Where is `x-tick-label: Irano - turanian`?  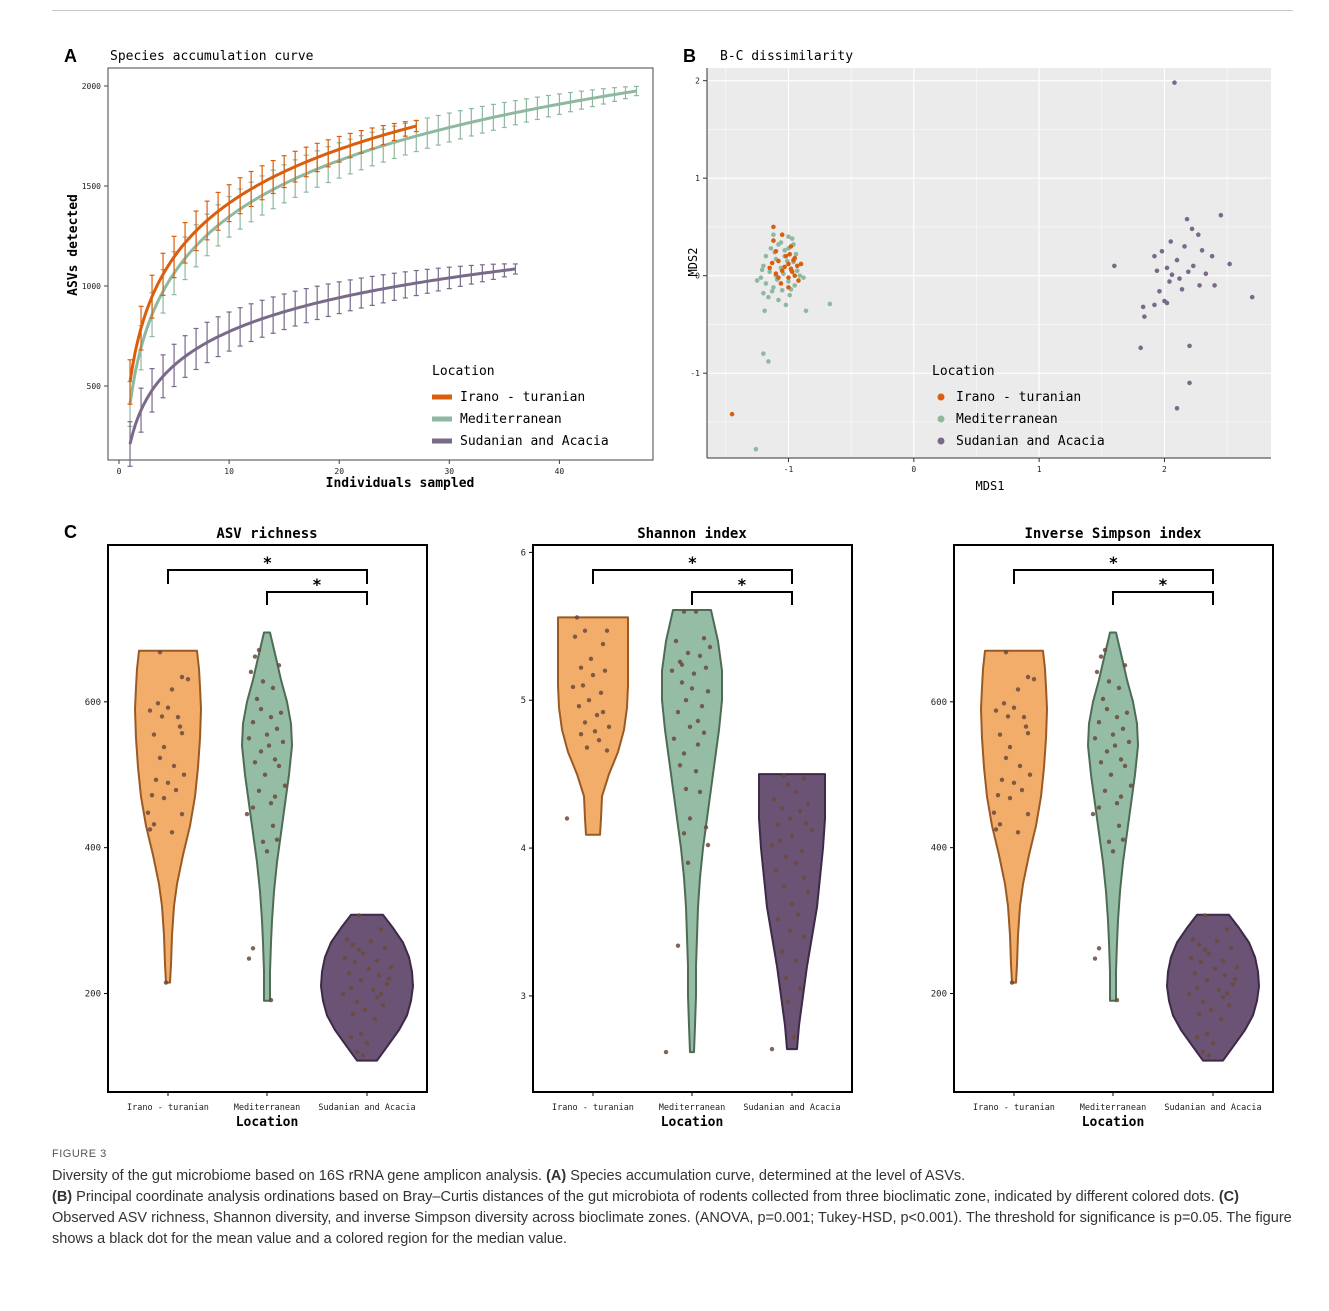 x-tick-label: Irano - turanian is located at coordinates (168, 1108).